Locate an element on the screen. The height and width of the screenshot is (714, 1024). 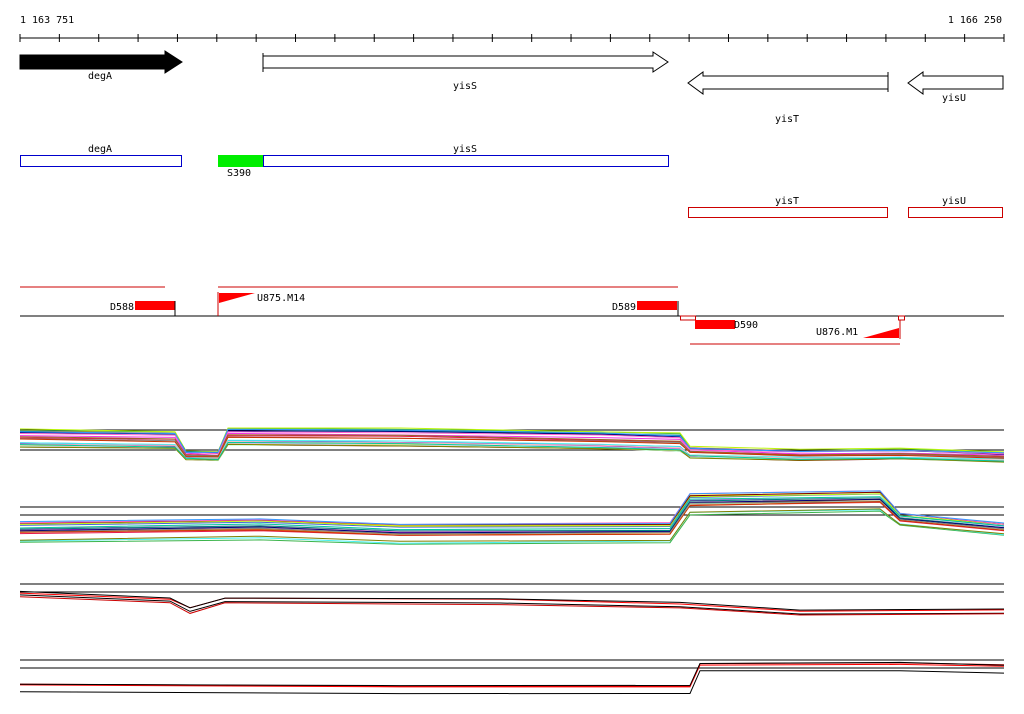
expression-panel-1-profiles is located at coordinates (512, 445).